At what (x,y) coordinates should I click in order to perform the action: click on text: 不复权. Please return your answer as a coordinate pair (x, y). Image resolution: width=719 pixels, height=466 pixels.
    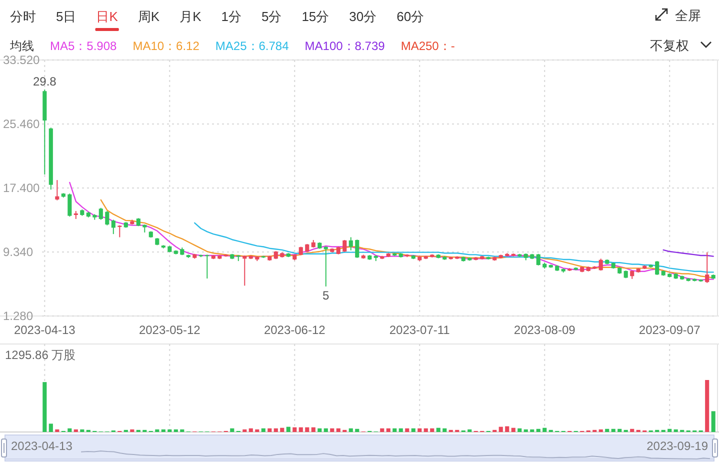
    Looking at the image, I should click on (669, 45).